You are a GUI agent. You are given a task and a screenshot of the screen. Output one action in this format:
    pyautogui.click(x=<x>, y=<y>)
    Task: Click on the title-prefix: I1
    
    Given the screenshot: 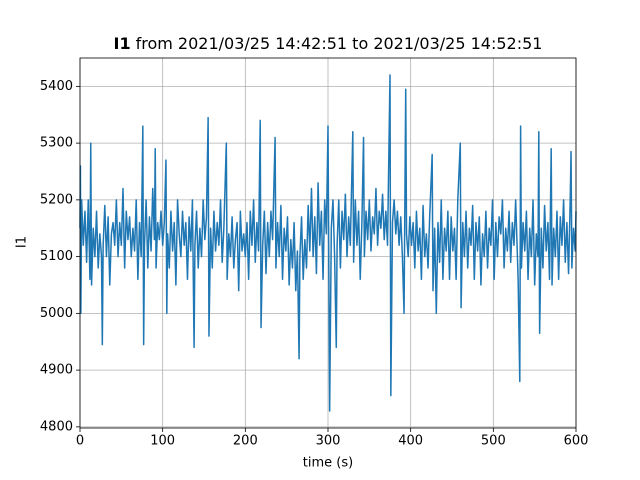 What is the action you would take?
    pyautogui.click(x=122, y=43)
    